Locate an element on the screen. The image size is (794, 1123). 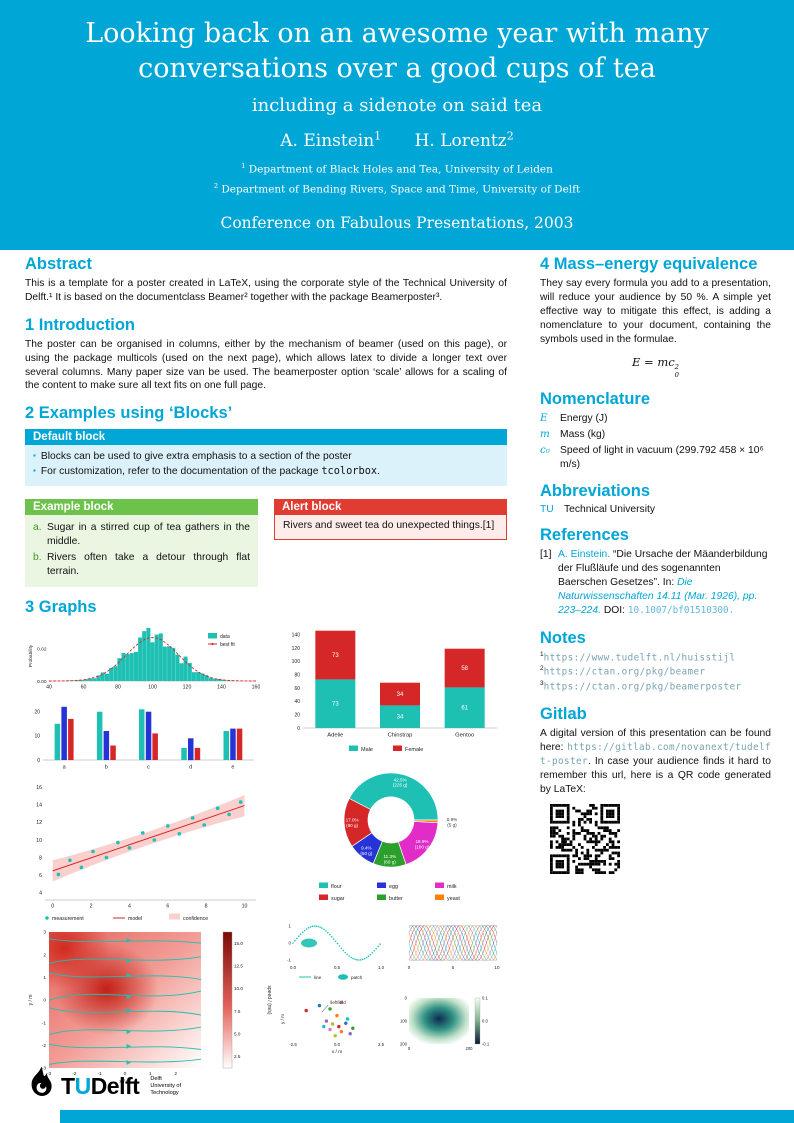
svg-text: d is located at coordinates (190, 767).